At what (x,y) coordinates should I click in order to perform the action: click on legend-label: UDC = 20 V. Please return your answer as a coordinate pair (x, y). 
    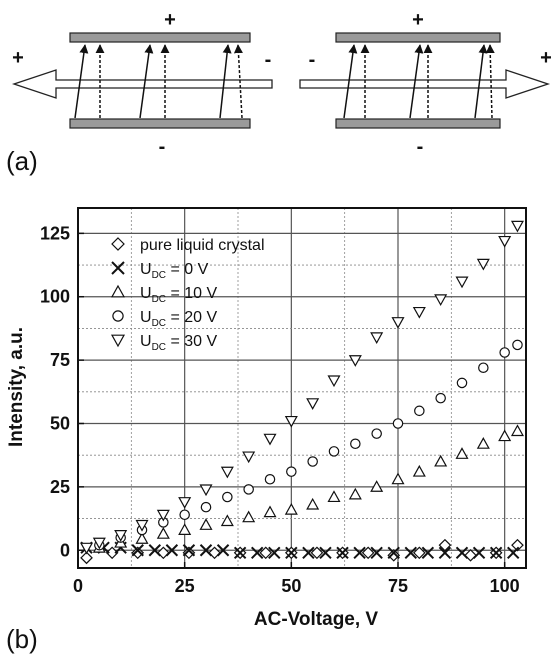
    Looking at the image, I should click on (178, 319).